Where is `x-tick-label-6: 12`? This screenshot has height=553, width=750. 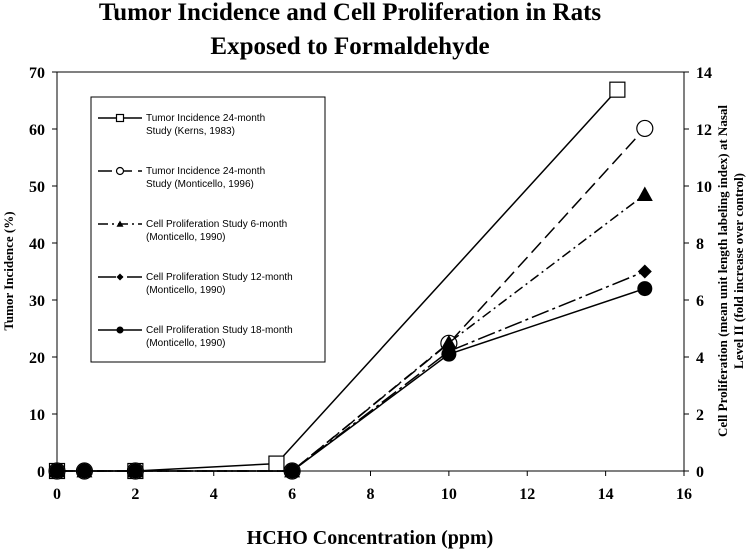 x-tick-label-6: 12 is located at coordinates (527, 494).